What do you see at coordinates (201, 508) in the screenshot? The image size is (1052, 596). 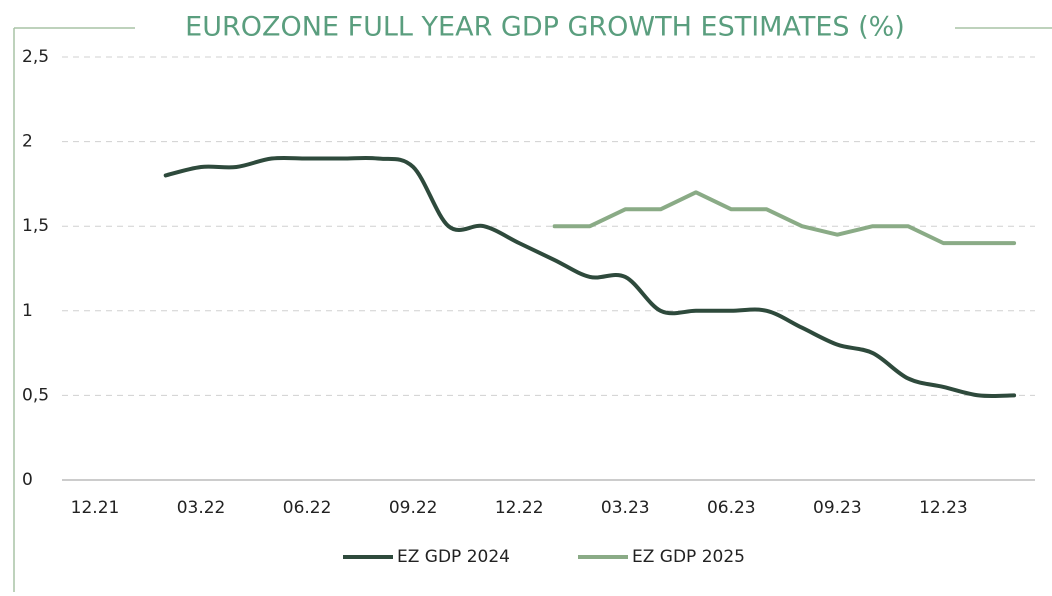 I see `x-tick-label: 03.22` at bounding box center [201, 508].